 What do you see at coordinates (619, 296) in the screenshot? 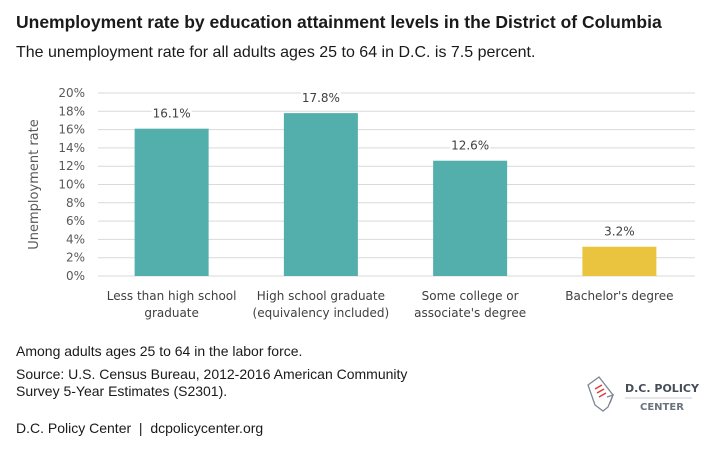
I see `x-tick-label: Bachelor's degree` at bounding box center [619, 296].